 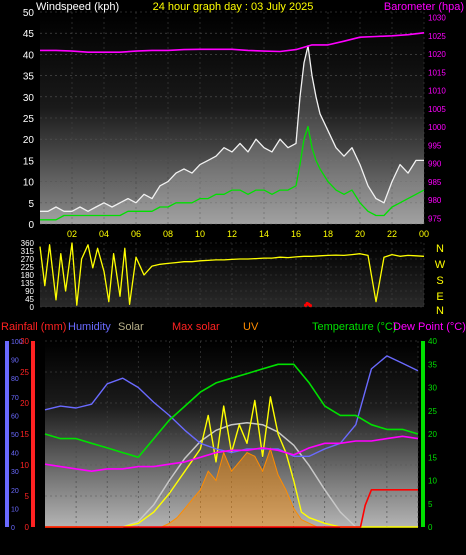 What do you see at coordinates (29, 119) in the screenshot?
I see `wind-y-tick-label: 25` at bounding box center [29, 119].